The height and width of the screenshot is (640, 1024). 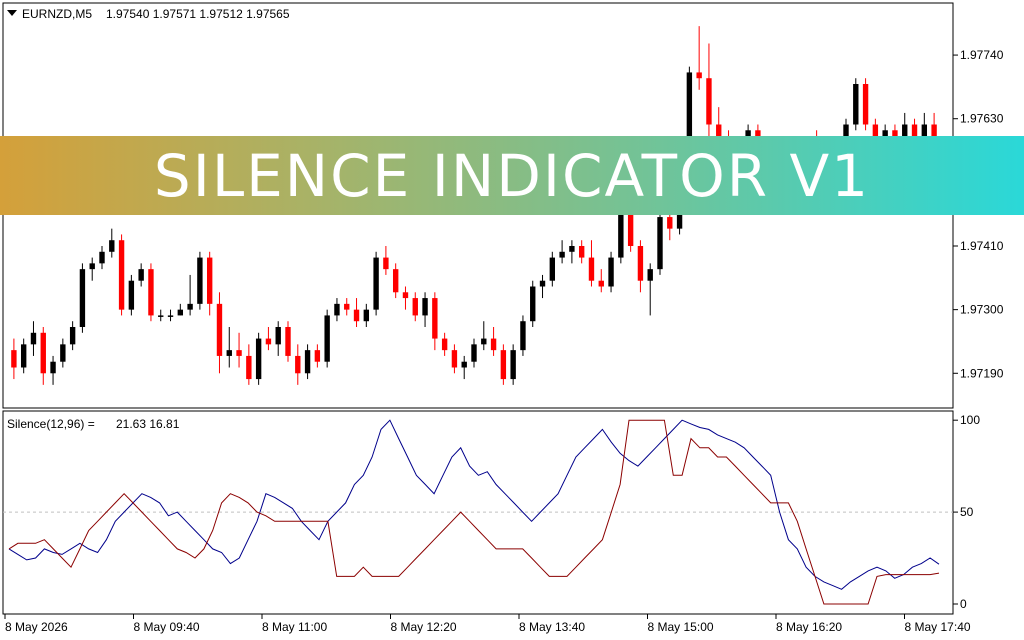 What do you see at coordinates (978, 214) in the screenshot?
I see `price-y-axis: 1.97740 1.97630 1.97410 1.97300 1.97190` at bounding box center [978, 214].